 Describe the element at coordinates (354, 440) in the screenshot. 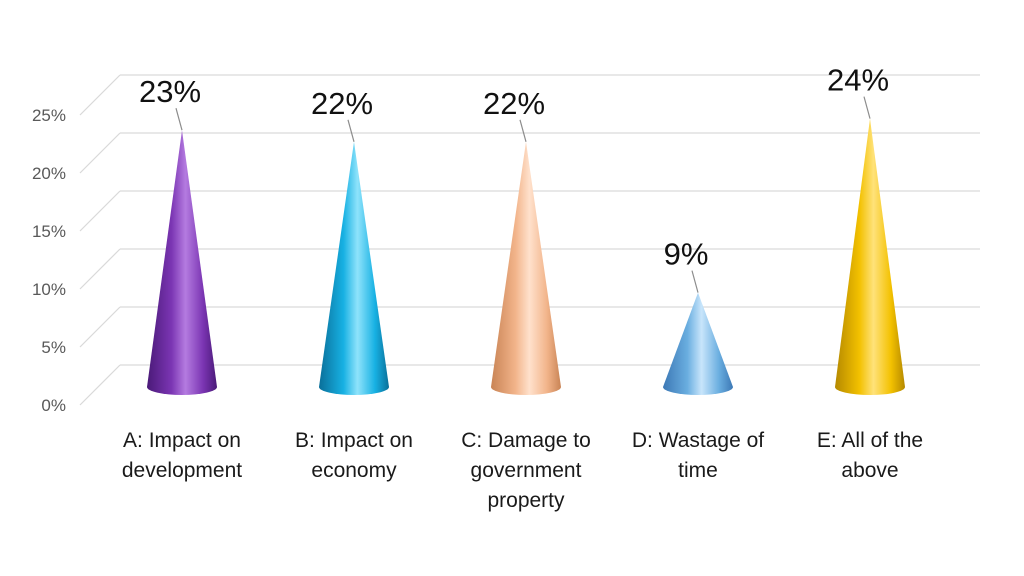

I see `category-label-line: B: Impact on` at that location.